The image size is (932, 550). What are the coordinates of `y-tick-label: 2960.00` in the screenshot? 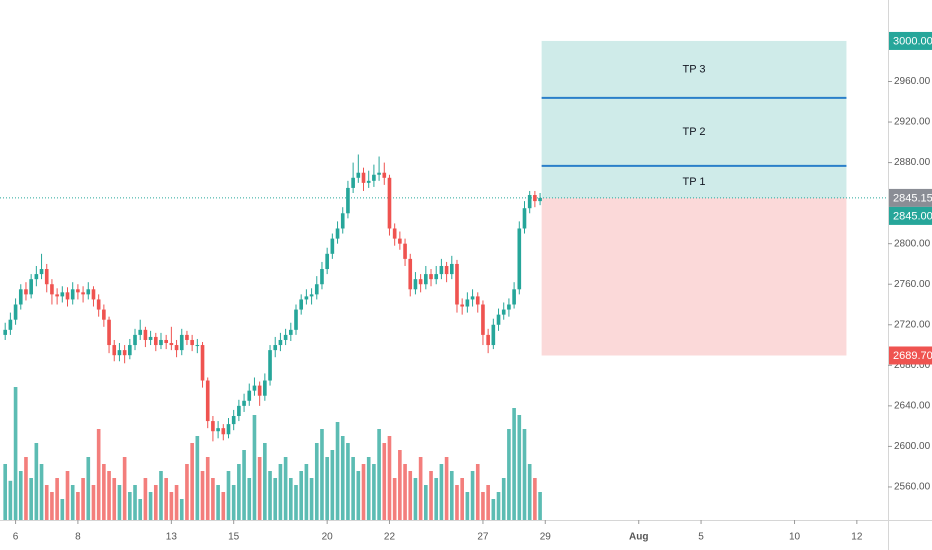 It's located at (912, 81).